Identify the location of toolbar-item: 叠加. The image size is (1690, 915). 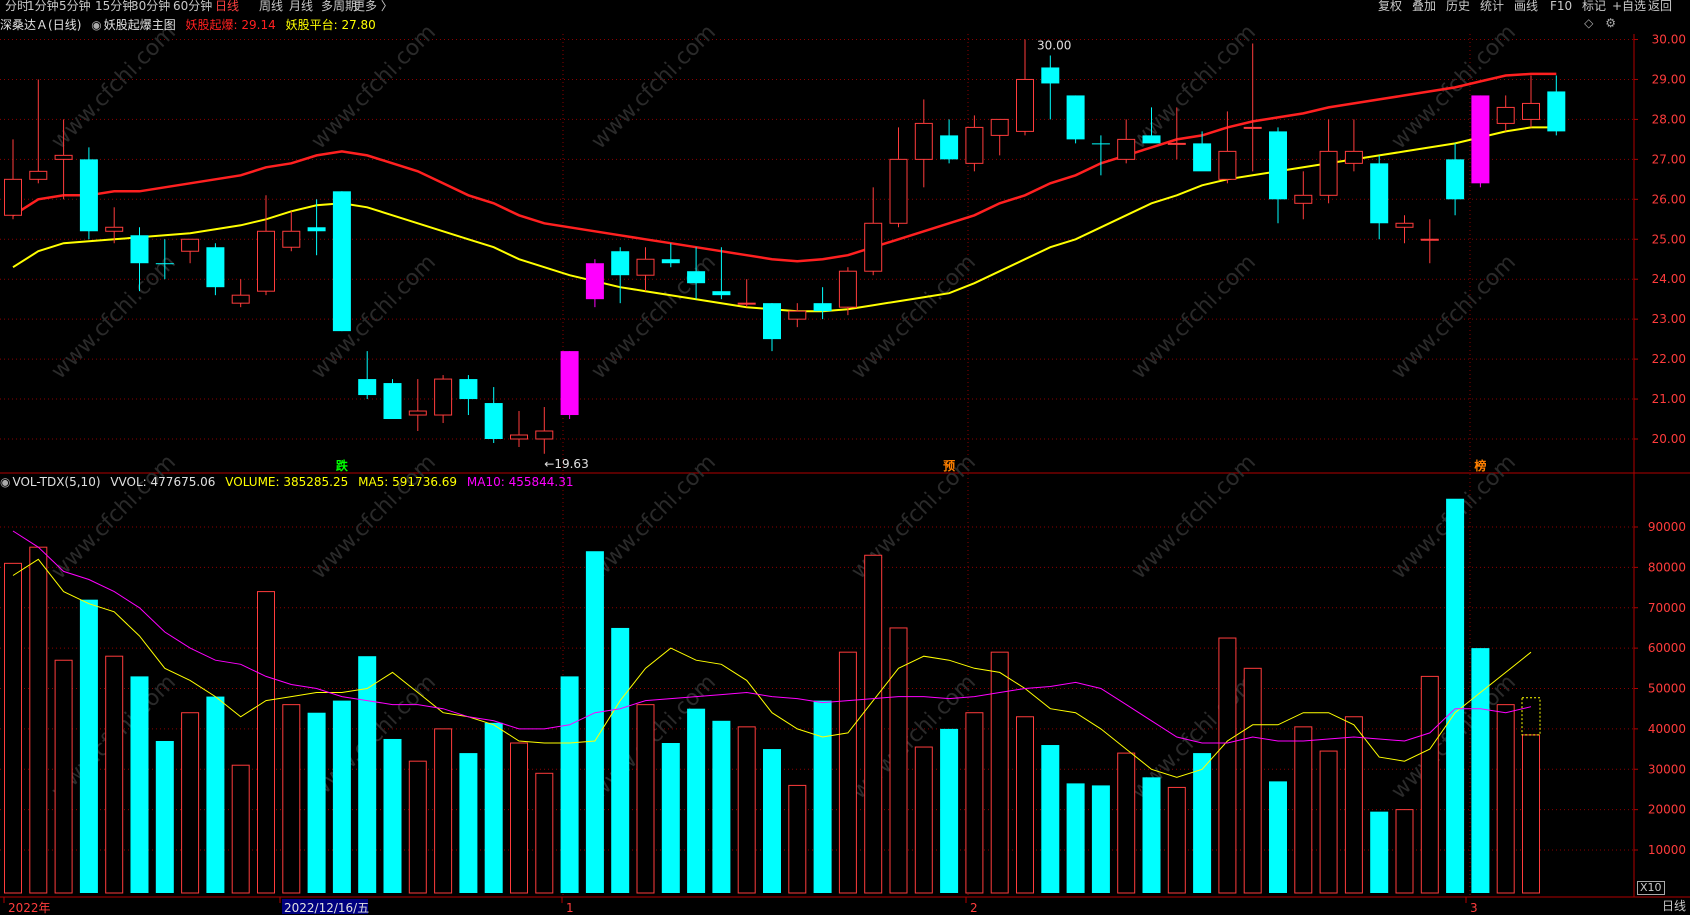
(1424, 6).